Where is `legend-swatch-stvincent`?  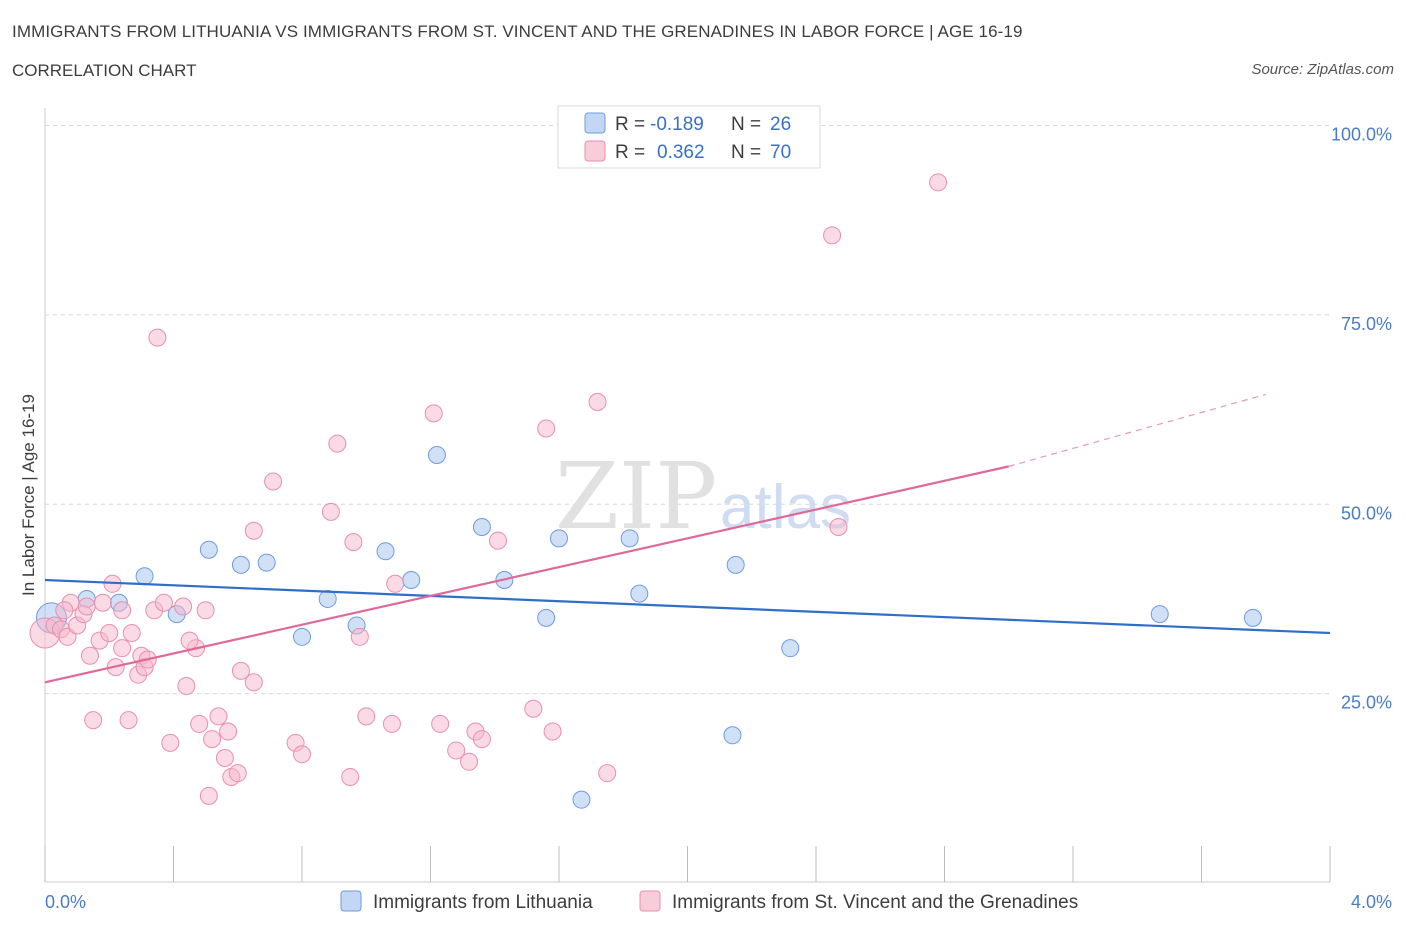 legend-swatch-stvincent is located at coordinates (650, 901).